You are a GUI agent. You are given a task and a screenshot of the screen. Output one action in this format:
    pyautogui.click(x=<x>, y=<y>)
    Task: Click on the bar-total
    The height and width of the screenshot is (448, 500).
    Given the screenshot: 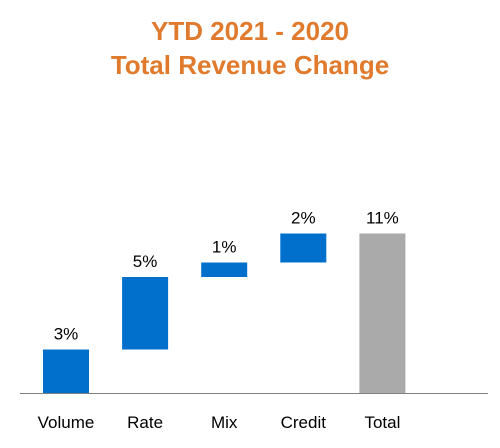 What is the action you would take?
    pyautogui.click(x=382, y=313)
    